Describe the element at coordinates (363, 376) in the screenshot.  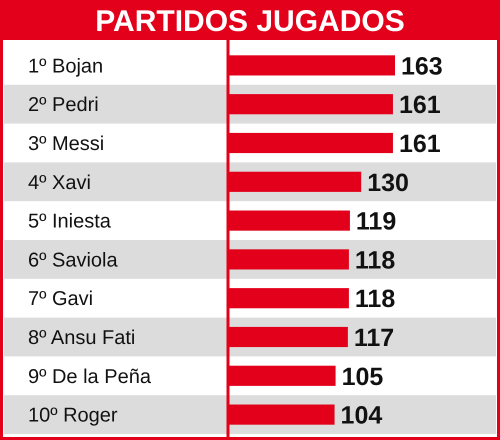
I see `data-label: 105` at that location.